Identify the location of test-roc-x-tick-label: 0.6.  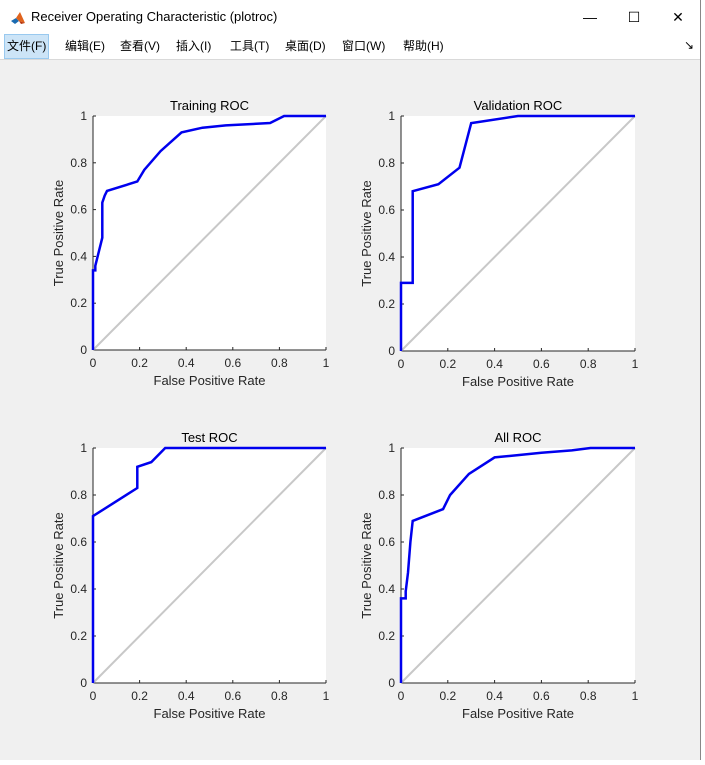
(232, 696).